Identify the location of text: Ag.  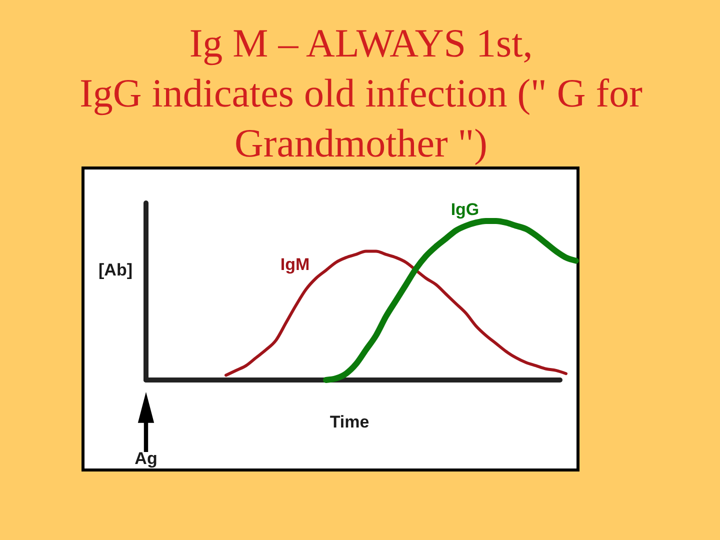
(146, 458).